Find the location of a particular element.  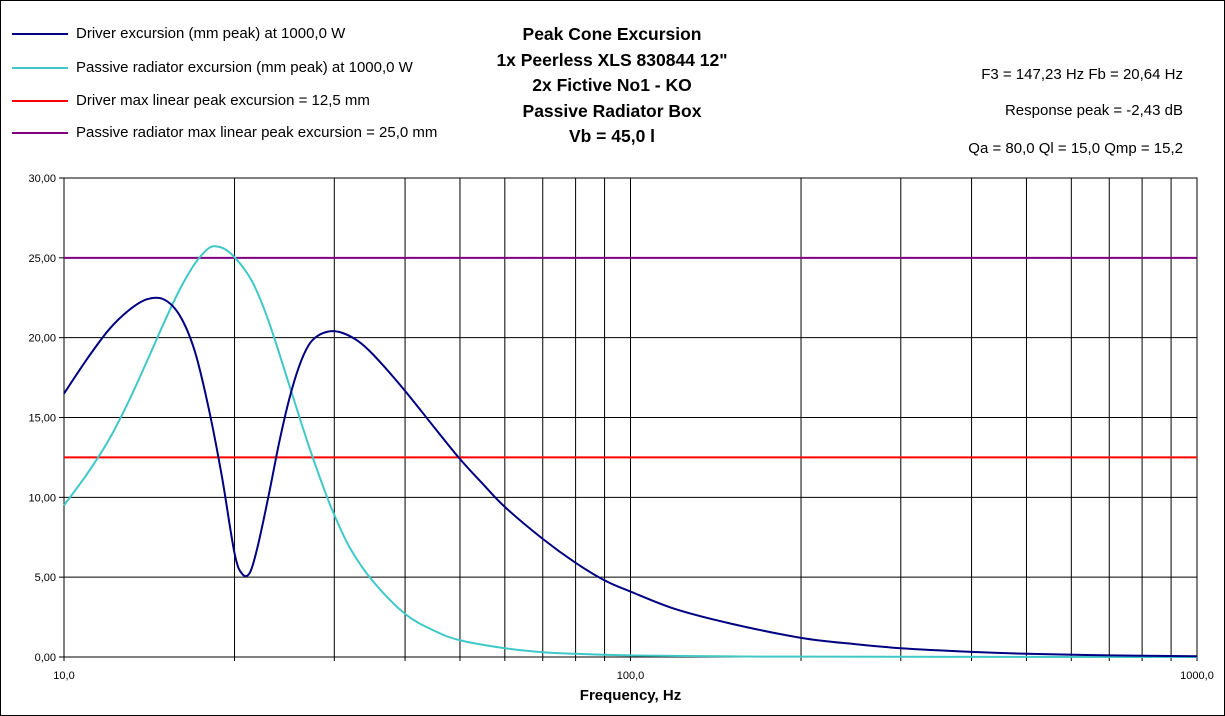

y-tick-label: 25,00 is located at coordinates (42, 259).